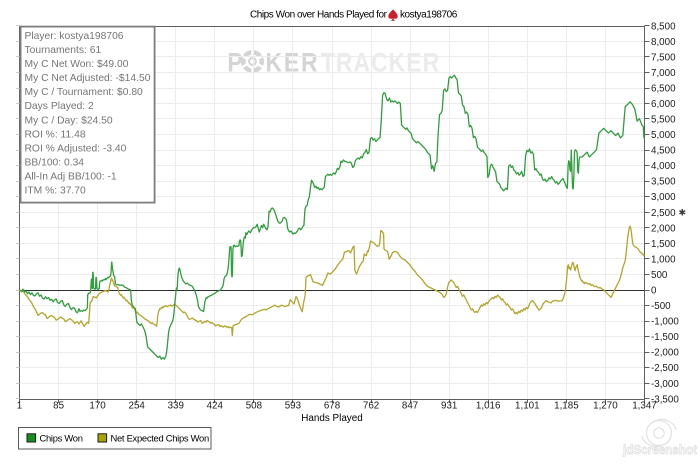 Image resolution: width=700 pixels, height=465 pixels. Describe the element at coordinates (663, 166) in the screenshot. I see `svg-text: 4,000` at that location.